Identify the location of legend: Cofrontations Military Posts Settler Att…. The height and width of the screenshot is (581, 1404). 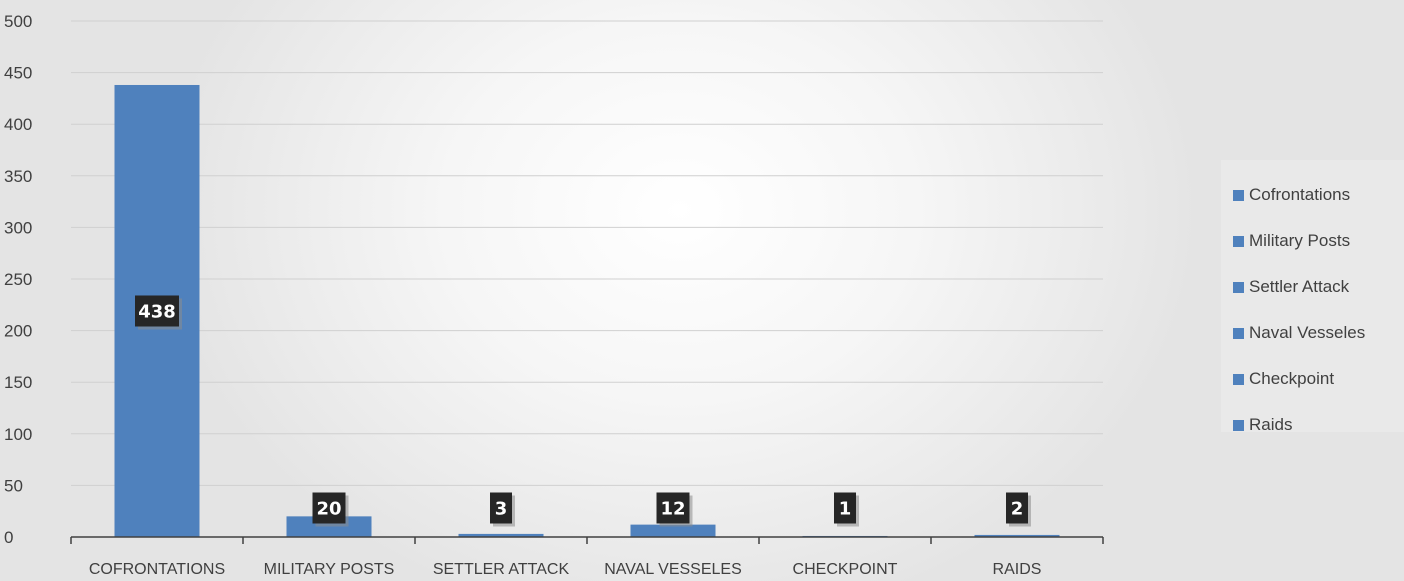
(1312, 297).